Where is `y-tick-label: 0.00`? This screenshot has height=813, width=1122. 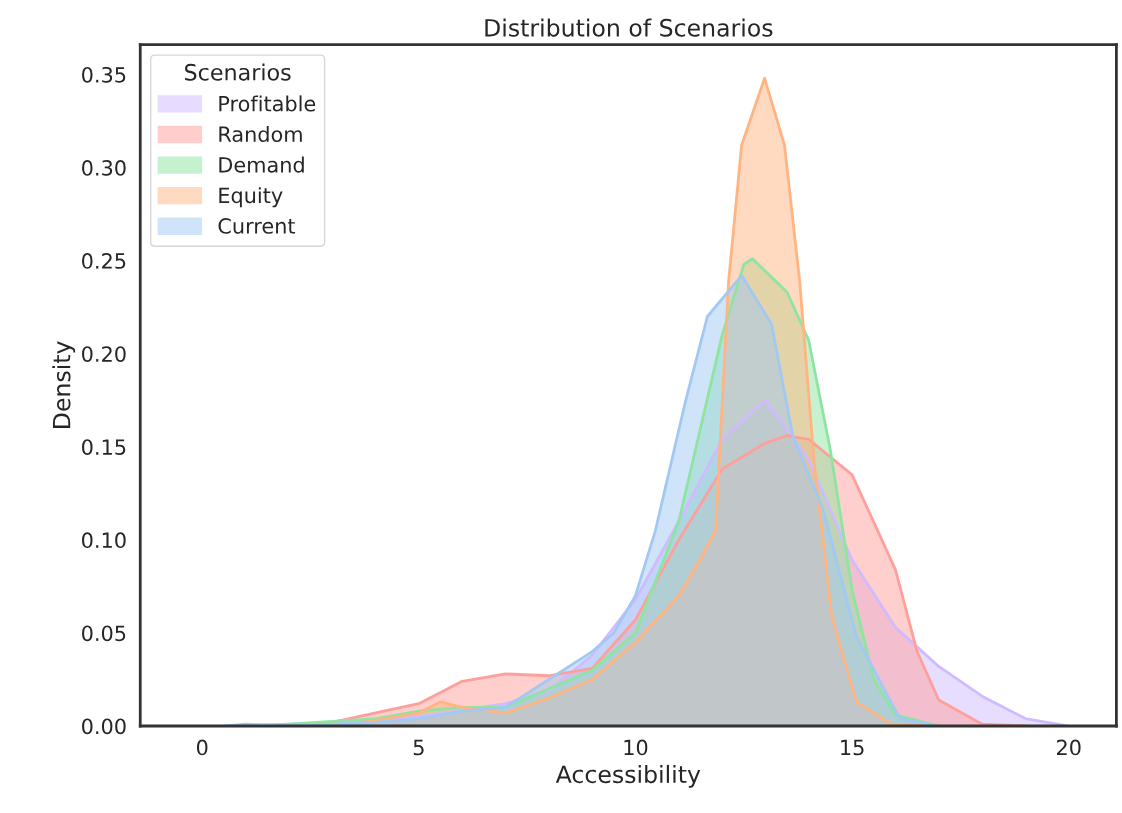 y-tick-label: 0.00 is located at coordinates (104, 726).